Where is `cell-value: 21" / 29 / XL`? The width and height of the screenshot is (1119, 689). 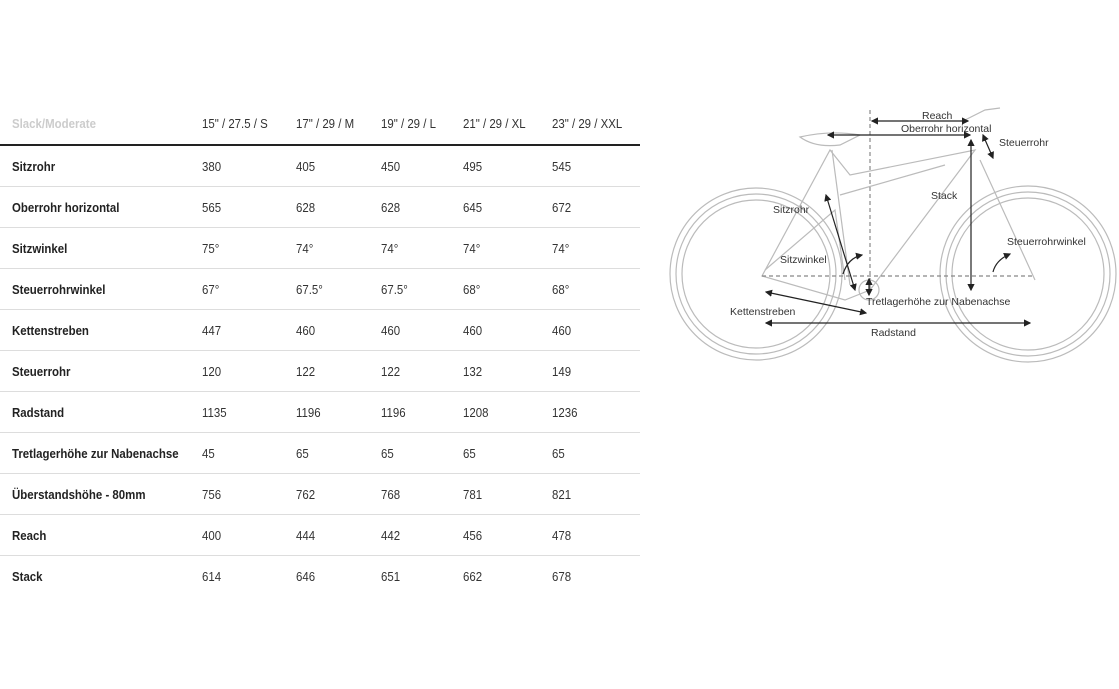
cell-value: 21" / 29 / XL is located at coordinates (494, 123).